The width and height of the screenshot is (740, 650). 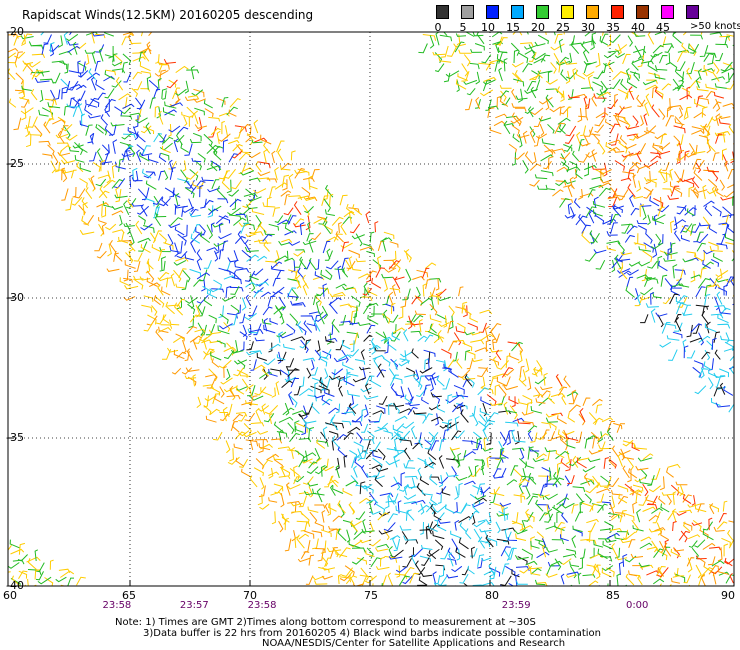 What do you see at coordinates (613, 595) in the screenshot?
I see `lon-label: 85` at bounding box center [613, 595].